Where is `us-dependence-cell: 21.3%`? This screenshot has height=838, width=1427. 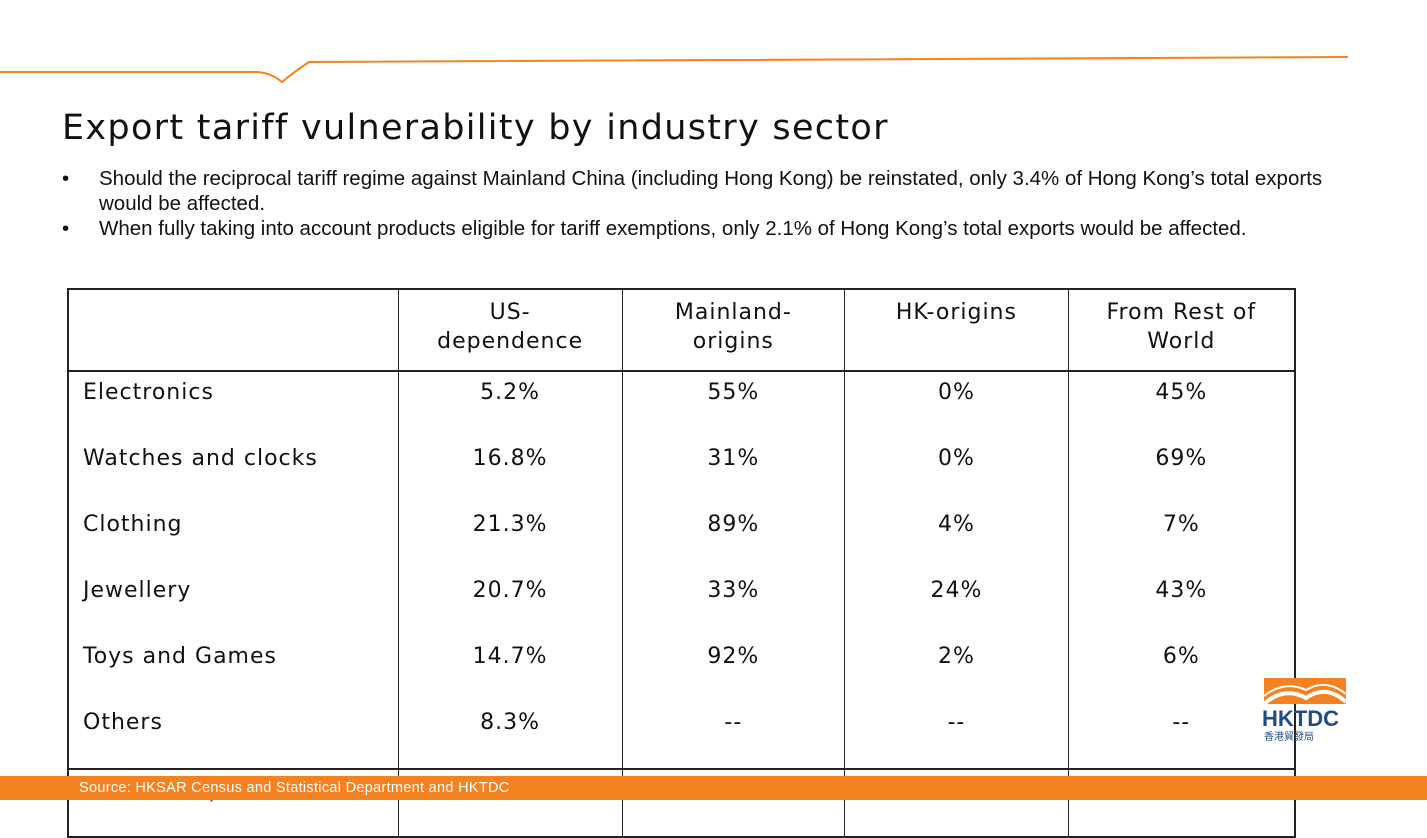 us-dependence-cell: 21.3% is located at coordinates (510, 537).